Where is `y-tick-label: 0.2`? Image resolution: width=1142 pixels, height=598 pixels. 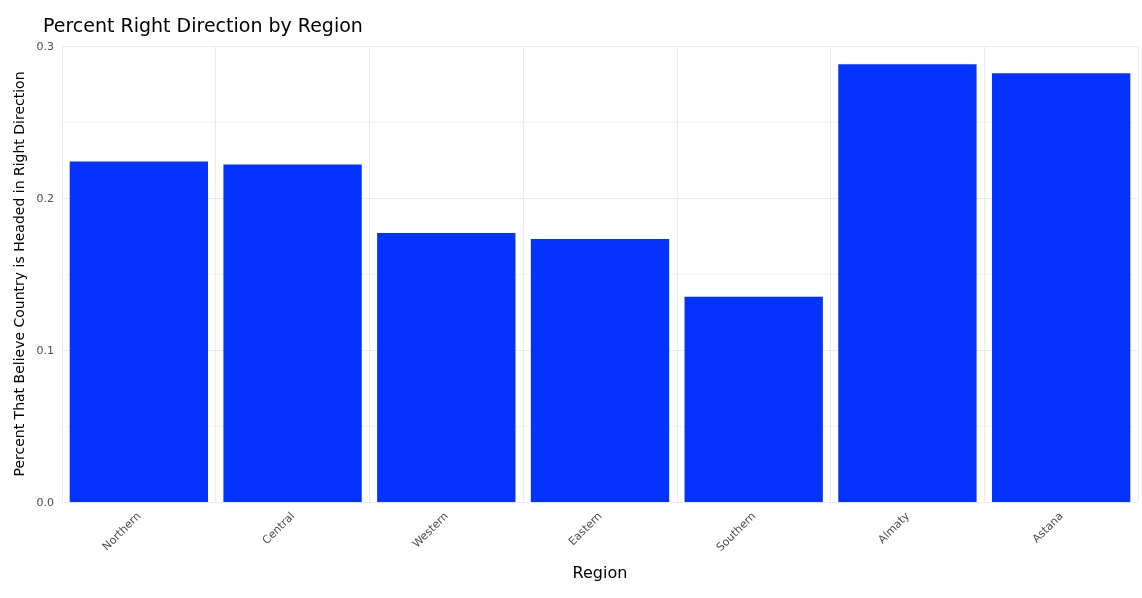
y-tick-label: 0.2 is located at coordinates (45, 198).